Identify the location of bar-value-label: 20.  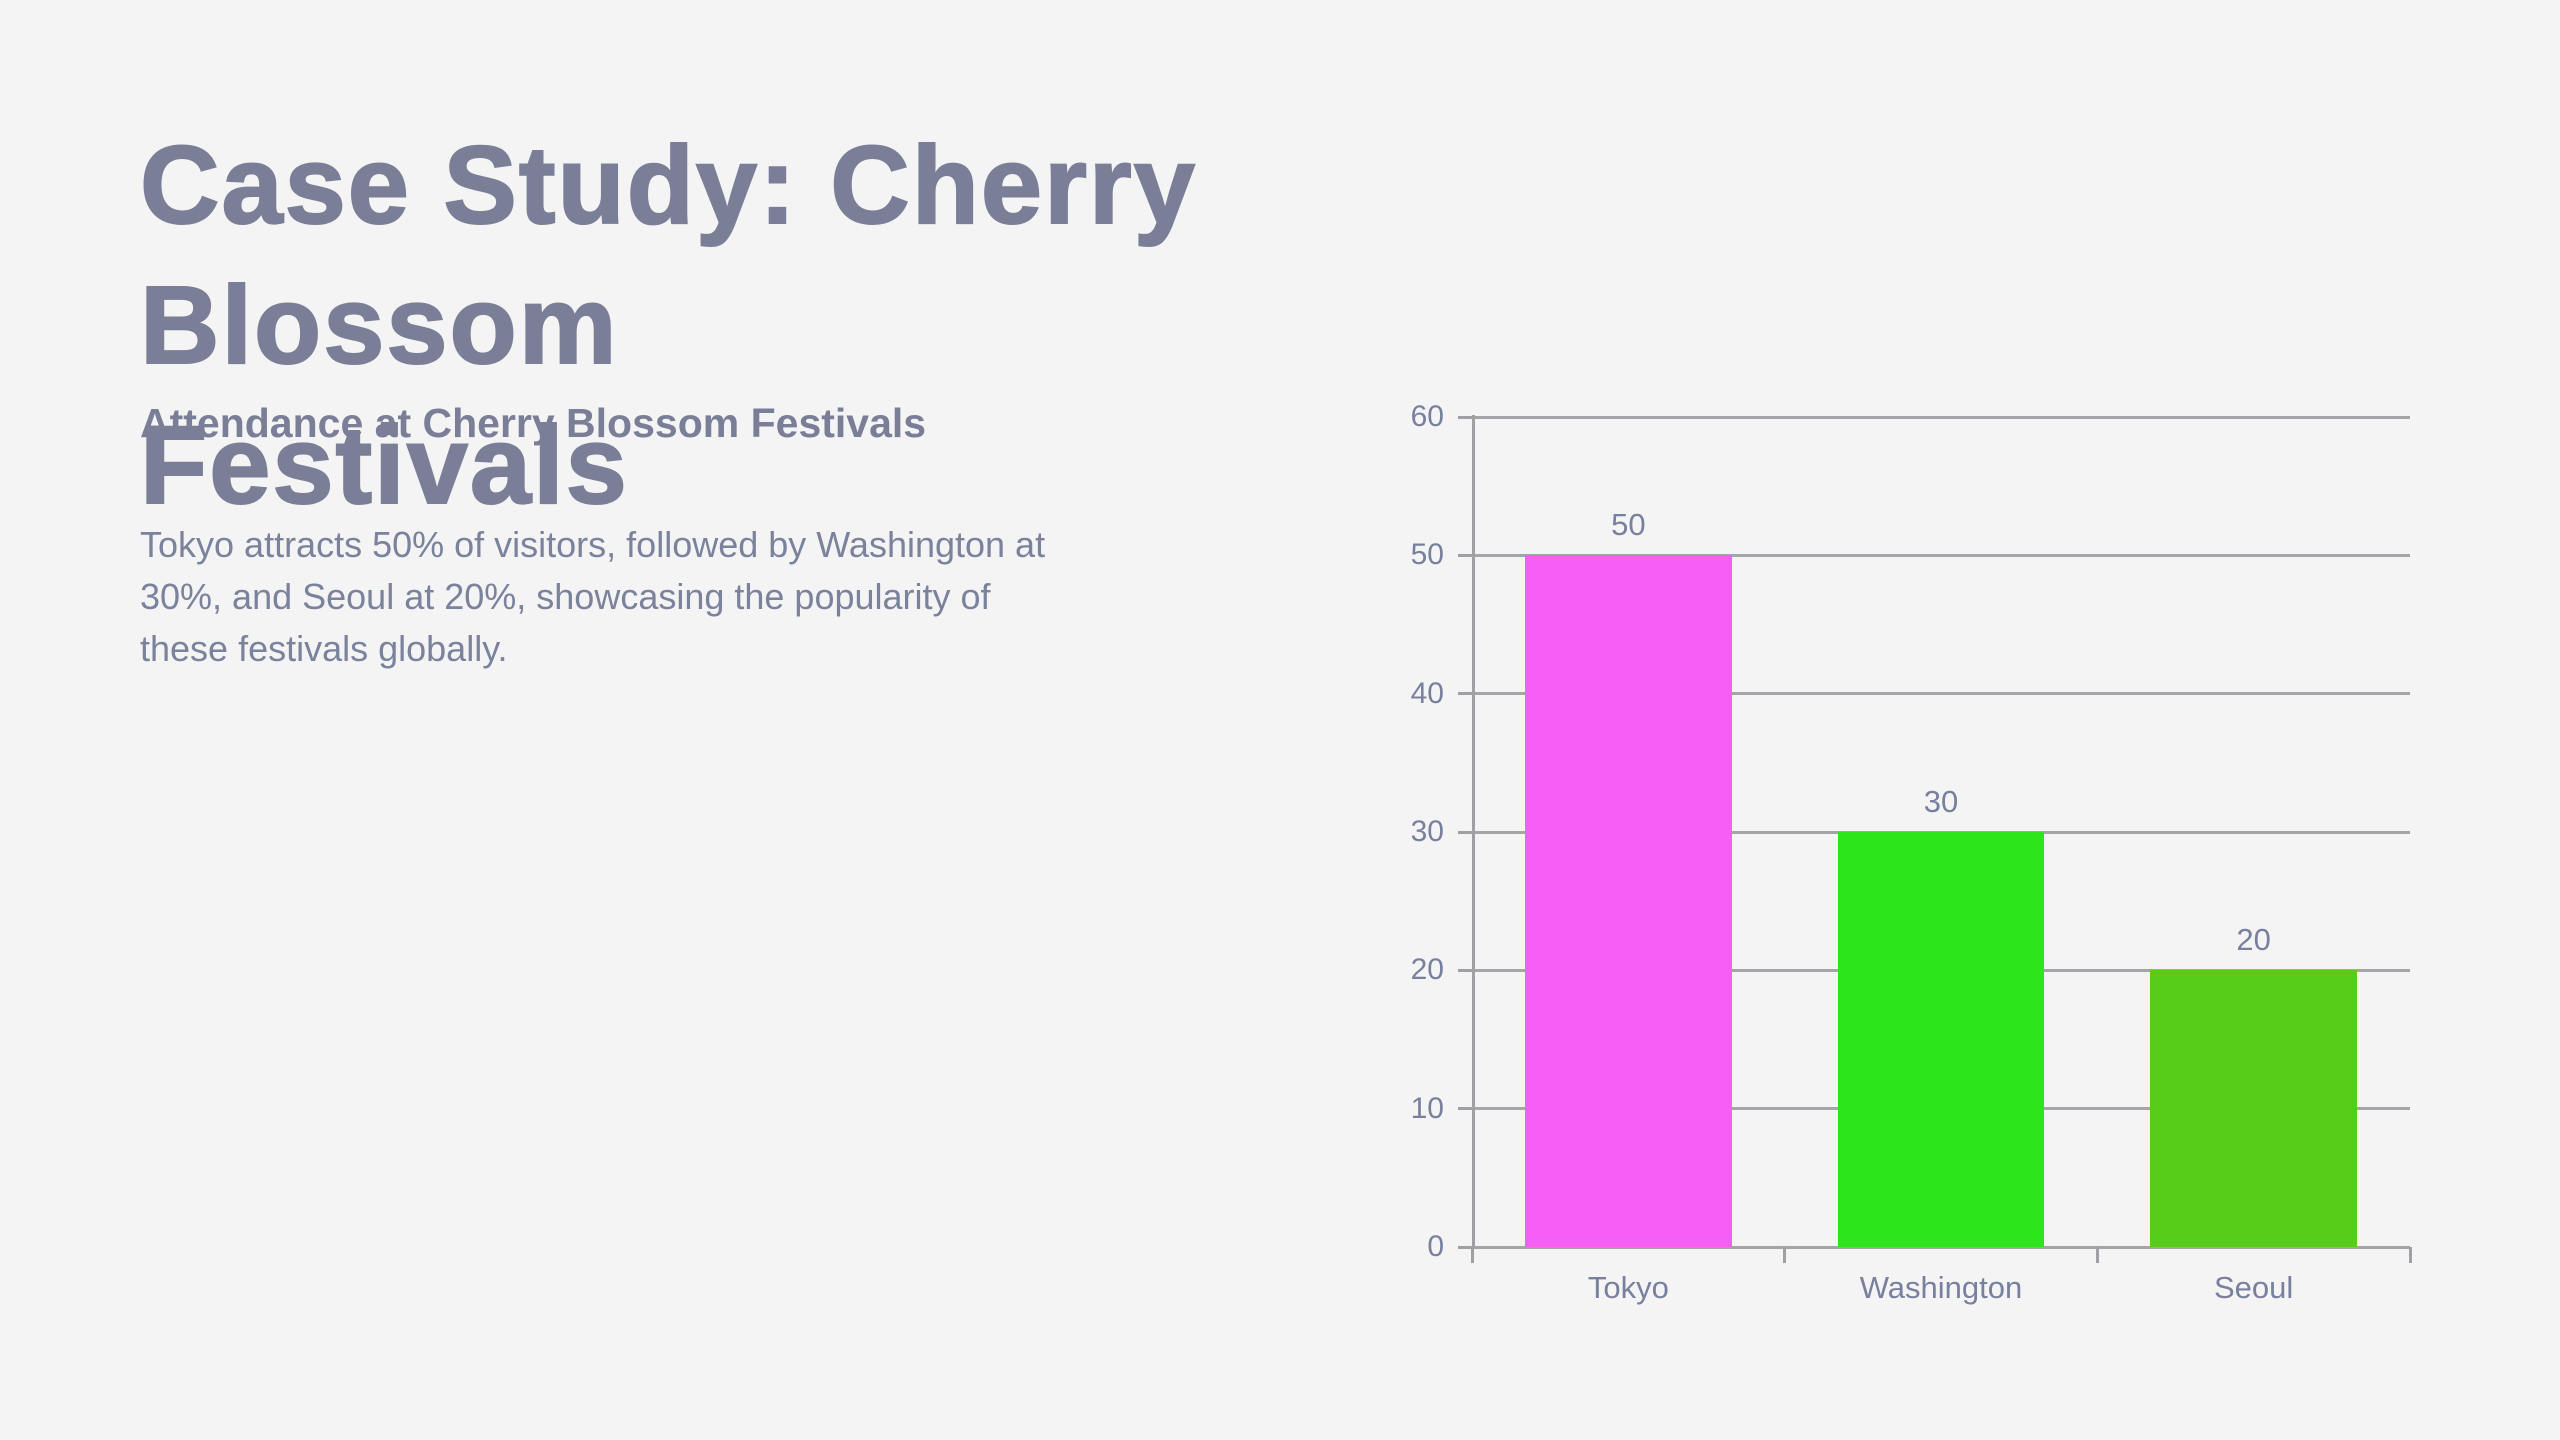
(2253, 940).